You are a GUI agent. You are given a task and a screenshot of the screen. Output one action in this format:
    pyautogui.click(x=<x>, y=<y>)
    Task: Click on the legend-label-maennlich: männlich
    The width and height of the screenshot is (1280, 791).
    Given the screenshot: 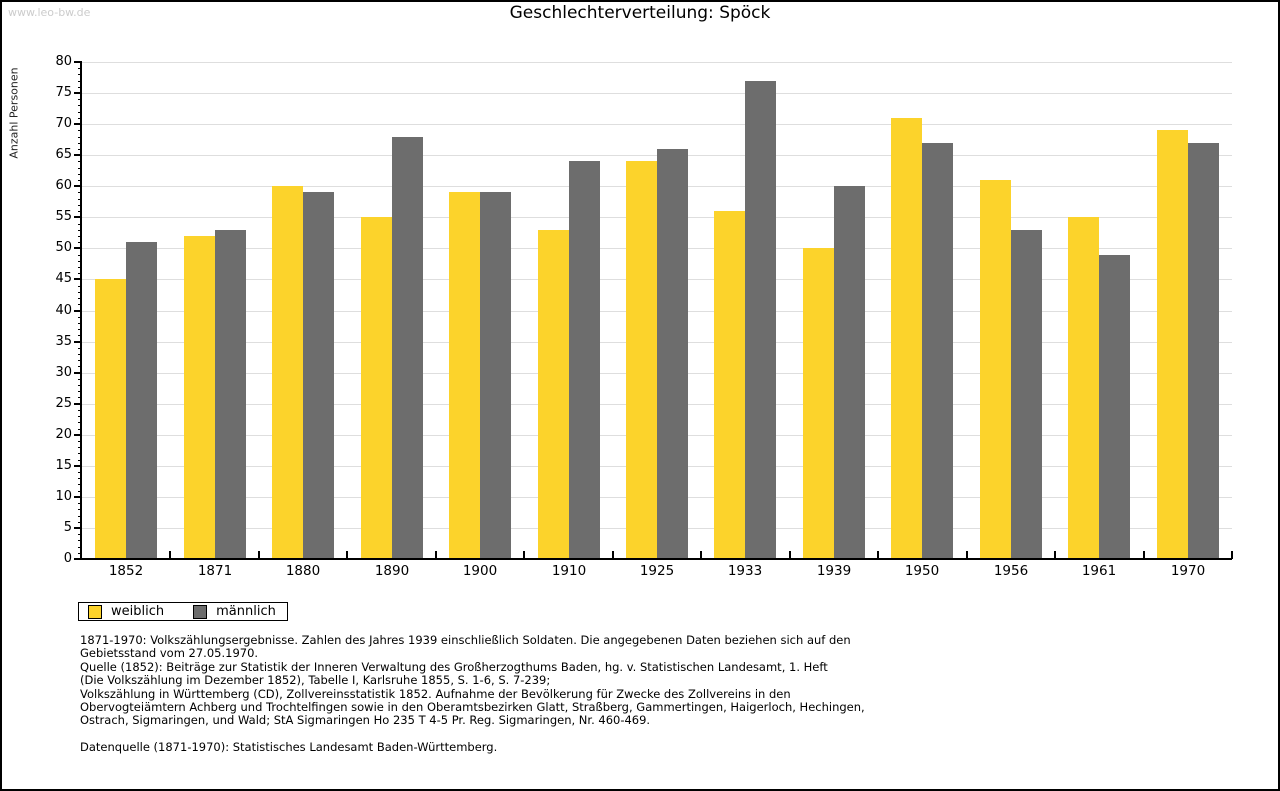 What is the action you would take?
    pyautogui.click(x=246, y=611)
    